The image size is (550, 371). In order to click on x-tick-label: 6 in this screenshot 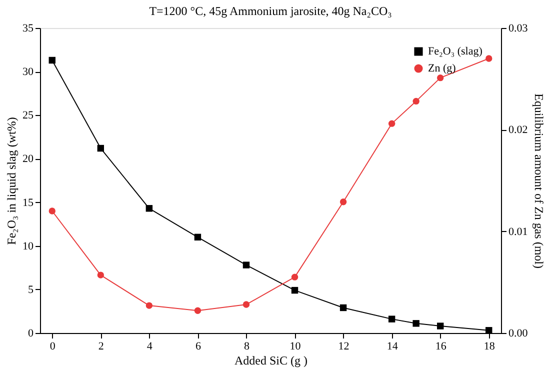, I will do `click(198, 346)`.